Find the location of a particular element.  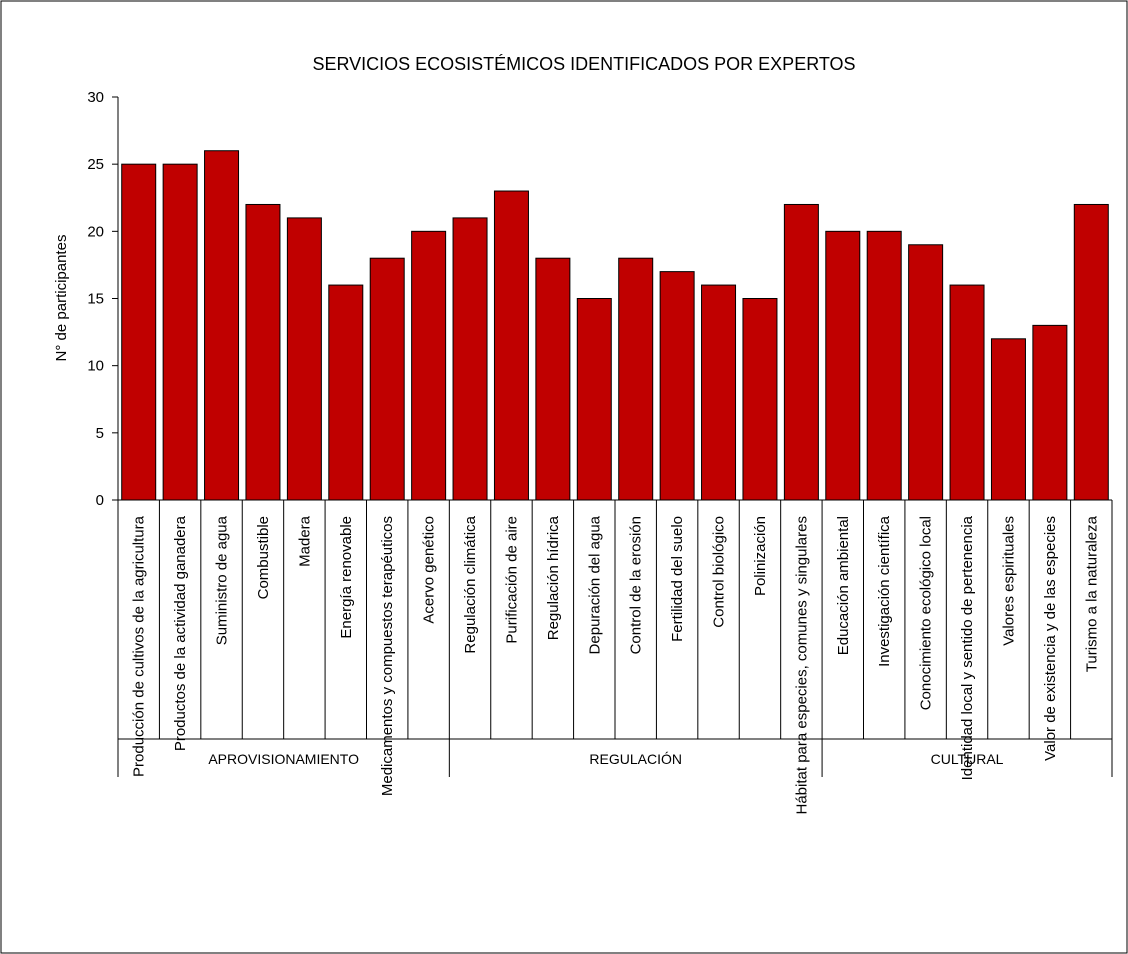

y-tick-label: 25 is located at coordinates (95, 164).